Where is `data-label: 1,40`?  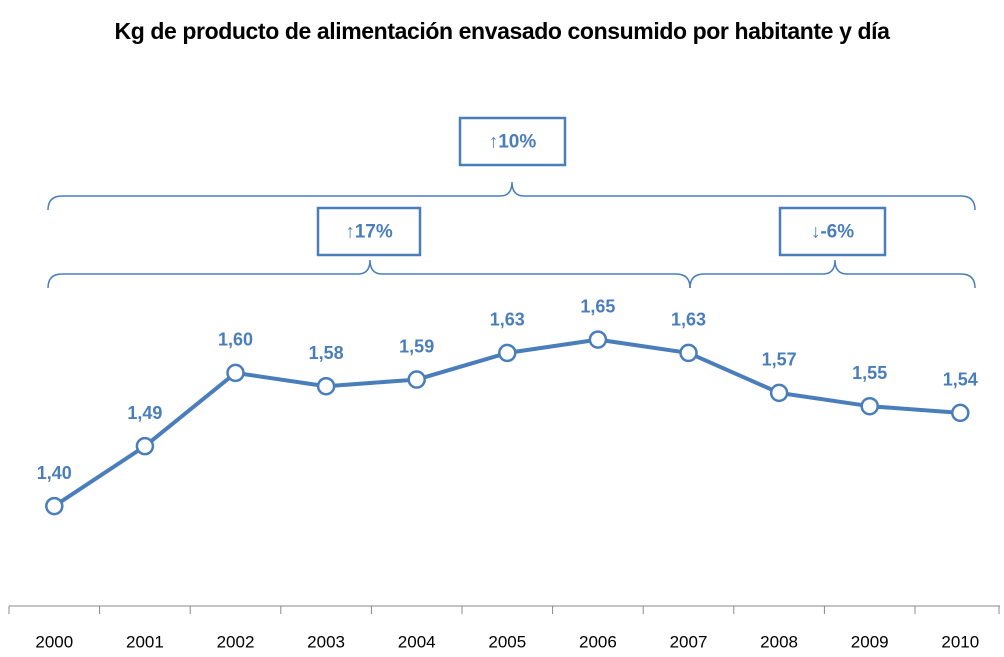 data-label: 1,40 is located at coordinates (54, 473).